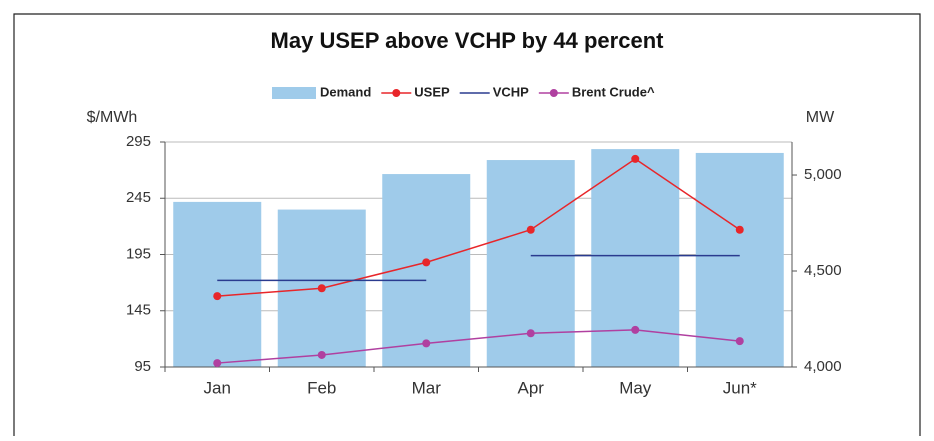 This screenshot has height=441, width=934. I want to click on x-tick-label: Mar, so click(427, 387).